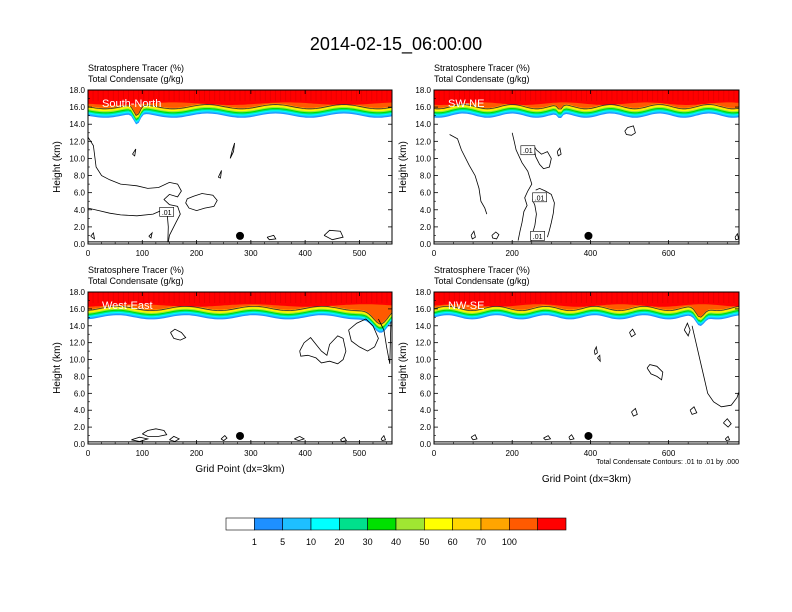 This screenshot has height=612, width=792. What do you see at coordinates (368, 542) in the screenshot?
I see `colorbar-label: 30` at bounding box center [368, 542].